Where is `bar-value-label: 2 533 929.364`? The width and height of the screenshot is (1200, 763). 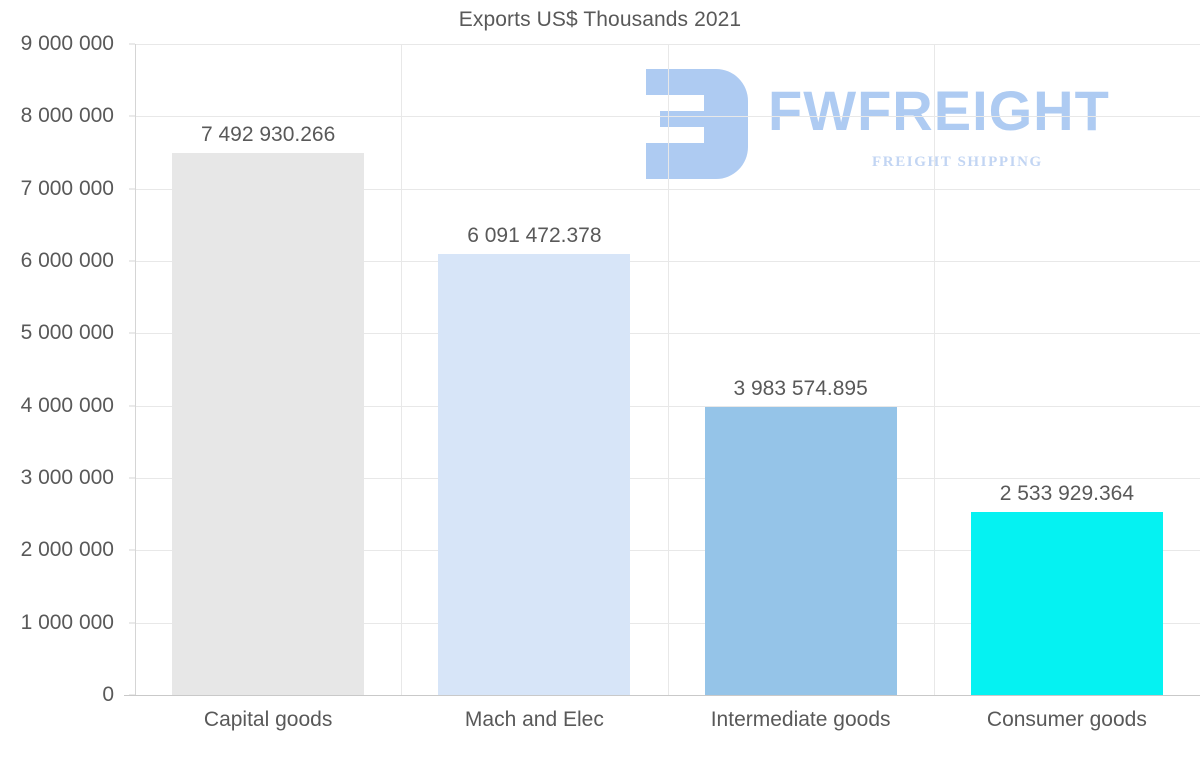 bar-value-label: 2 533 929.364 is located at coordinates (1067, 493).